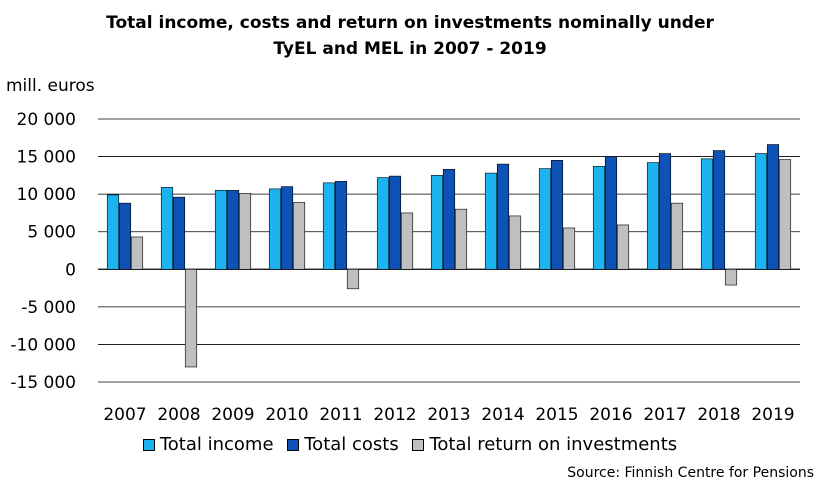 This screenshot has height=492, width=820. I want to click on bar-total-income-2016, so click(599, 218).